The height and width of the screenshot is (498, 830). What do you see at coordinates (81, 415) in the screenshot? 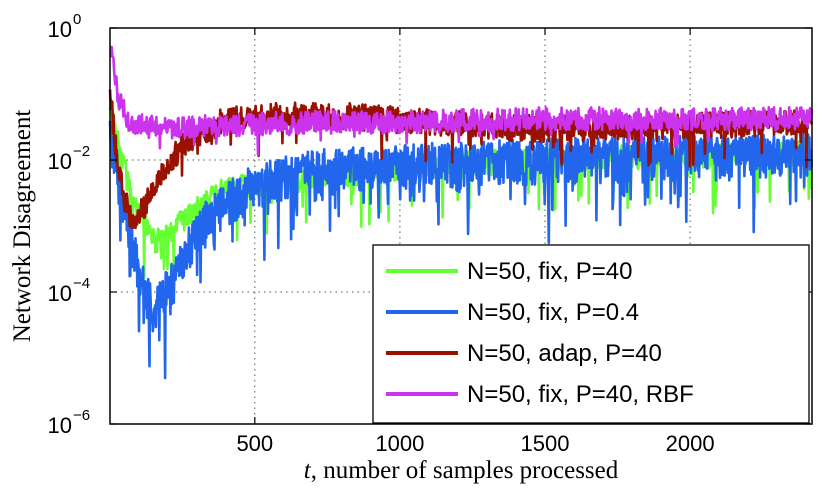
I see `y-tick-label-exponent: −6` at bounding box center [81, 415].